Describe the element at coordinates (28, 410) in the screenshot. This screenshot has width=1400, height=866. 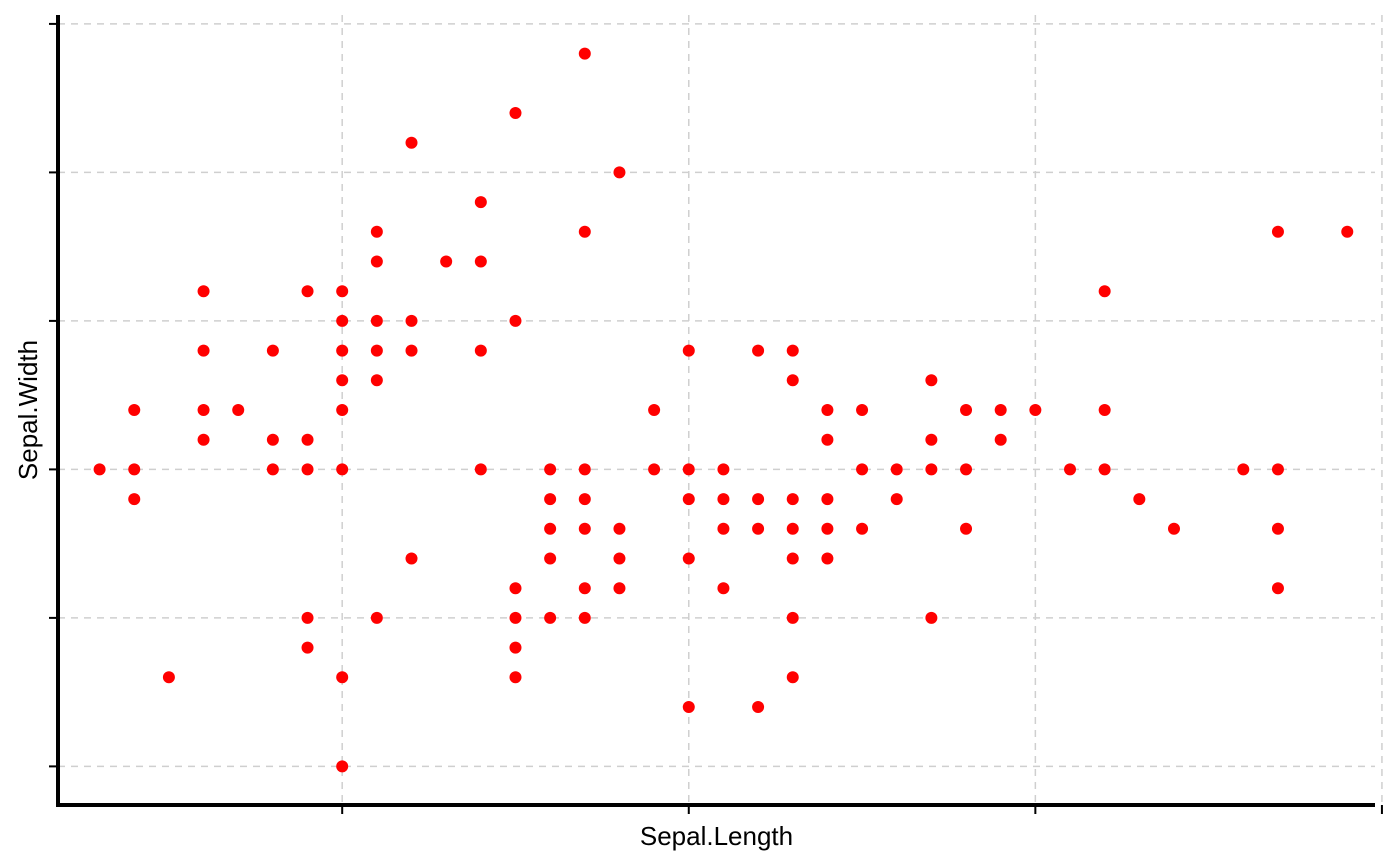
I see `y-axis-title: Sepal.Width` at that location.